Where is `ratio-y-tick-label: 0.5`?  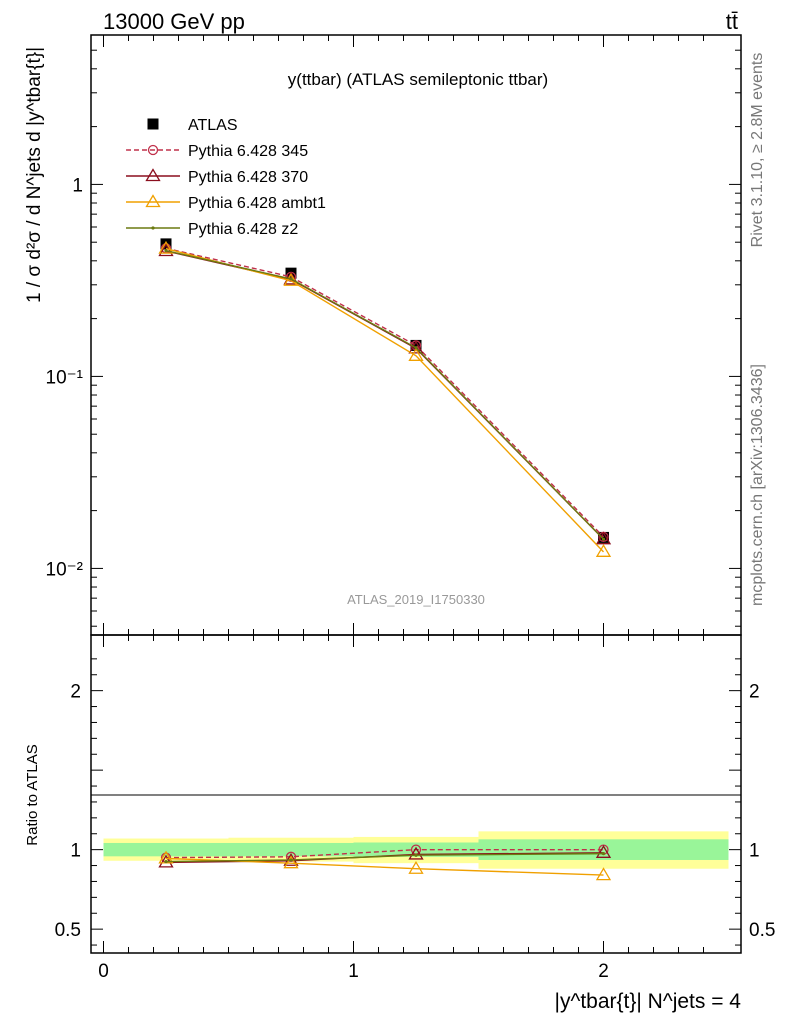
ratio-y-tick-label: 0.5 is located at coordinates (68, 930).